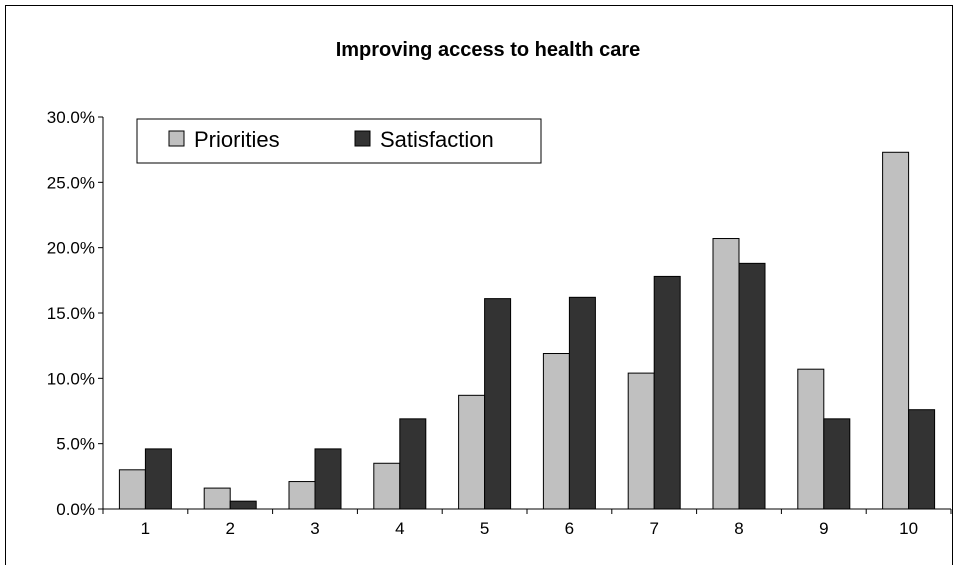  What do you see at coordinates (569, 528) in the screenshot?
I see `x-tick-label: 6` at bounding box center [569, 528].